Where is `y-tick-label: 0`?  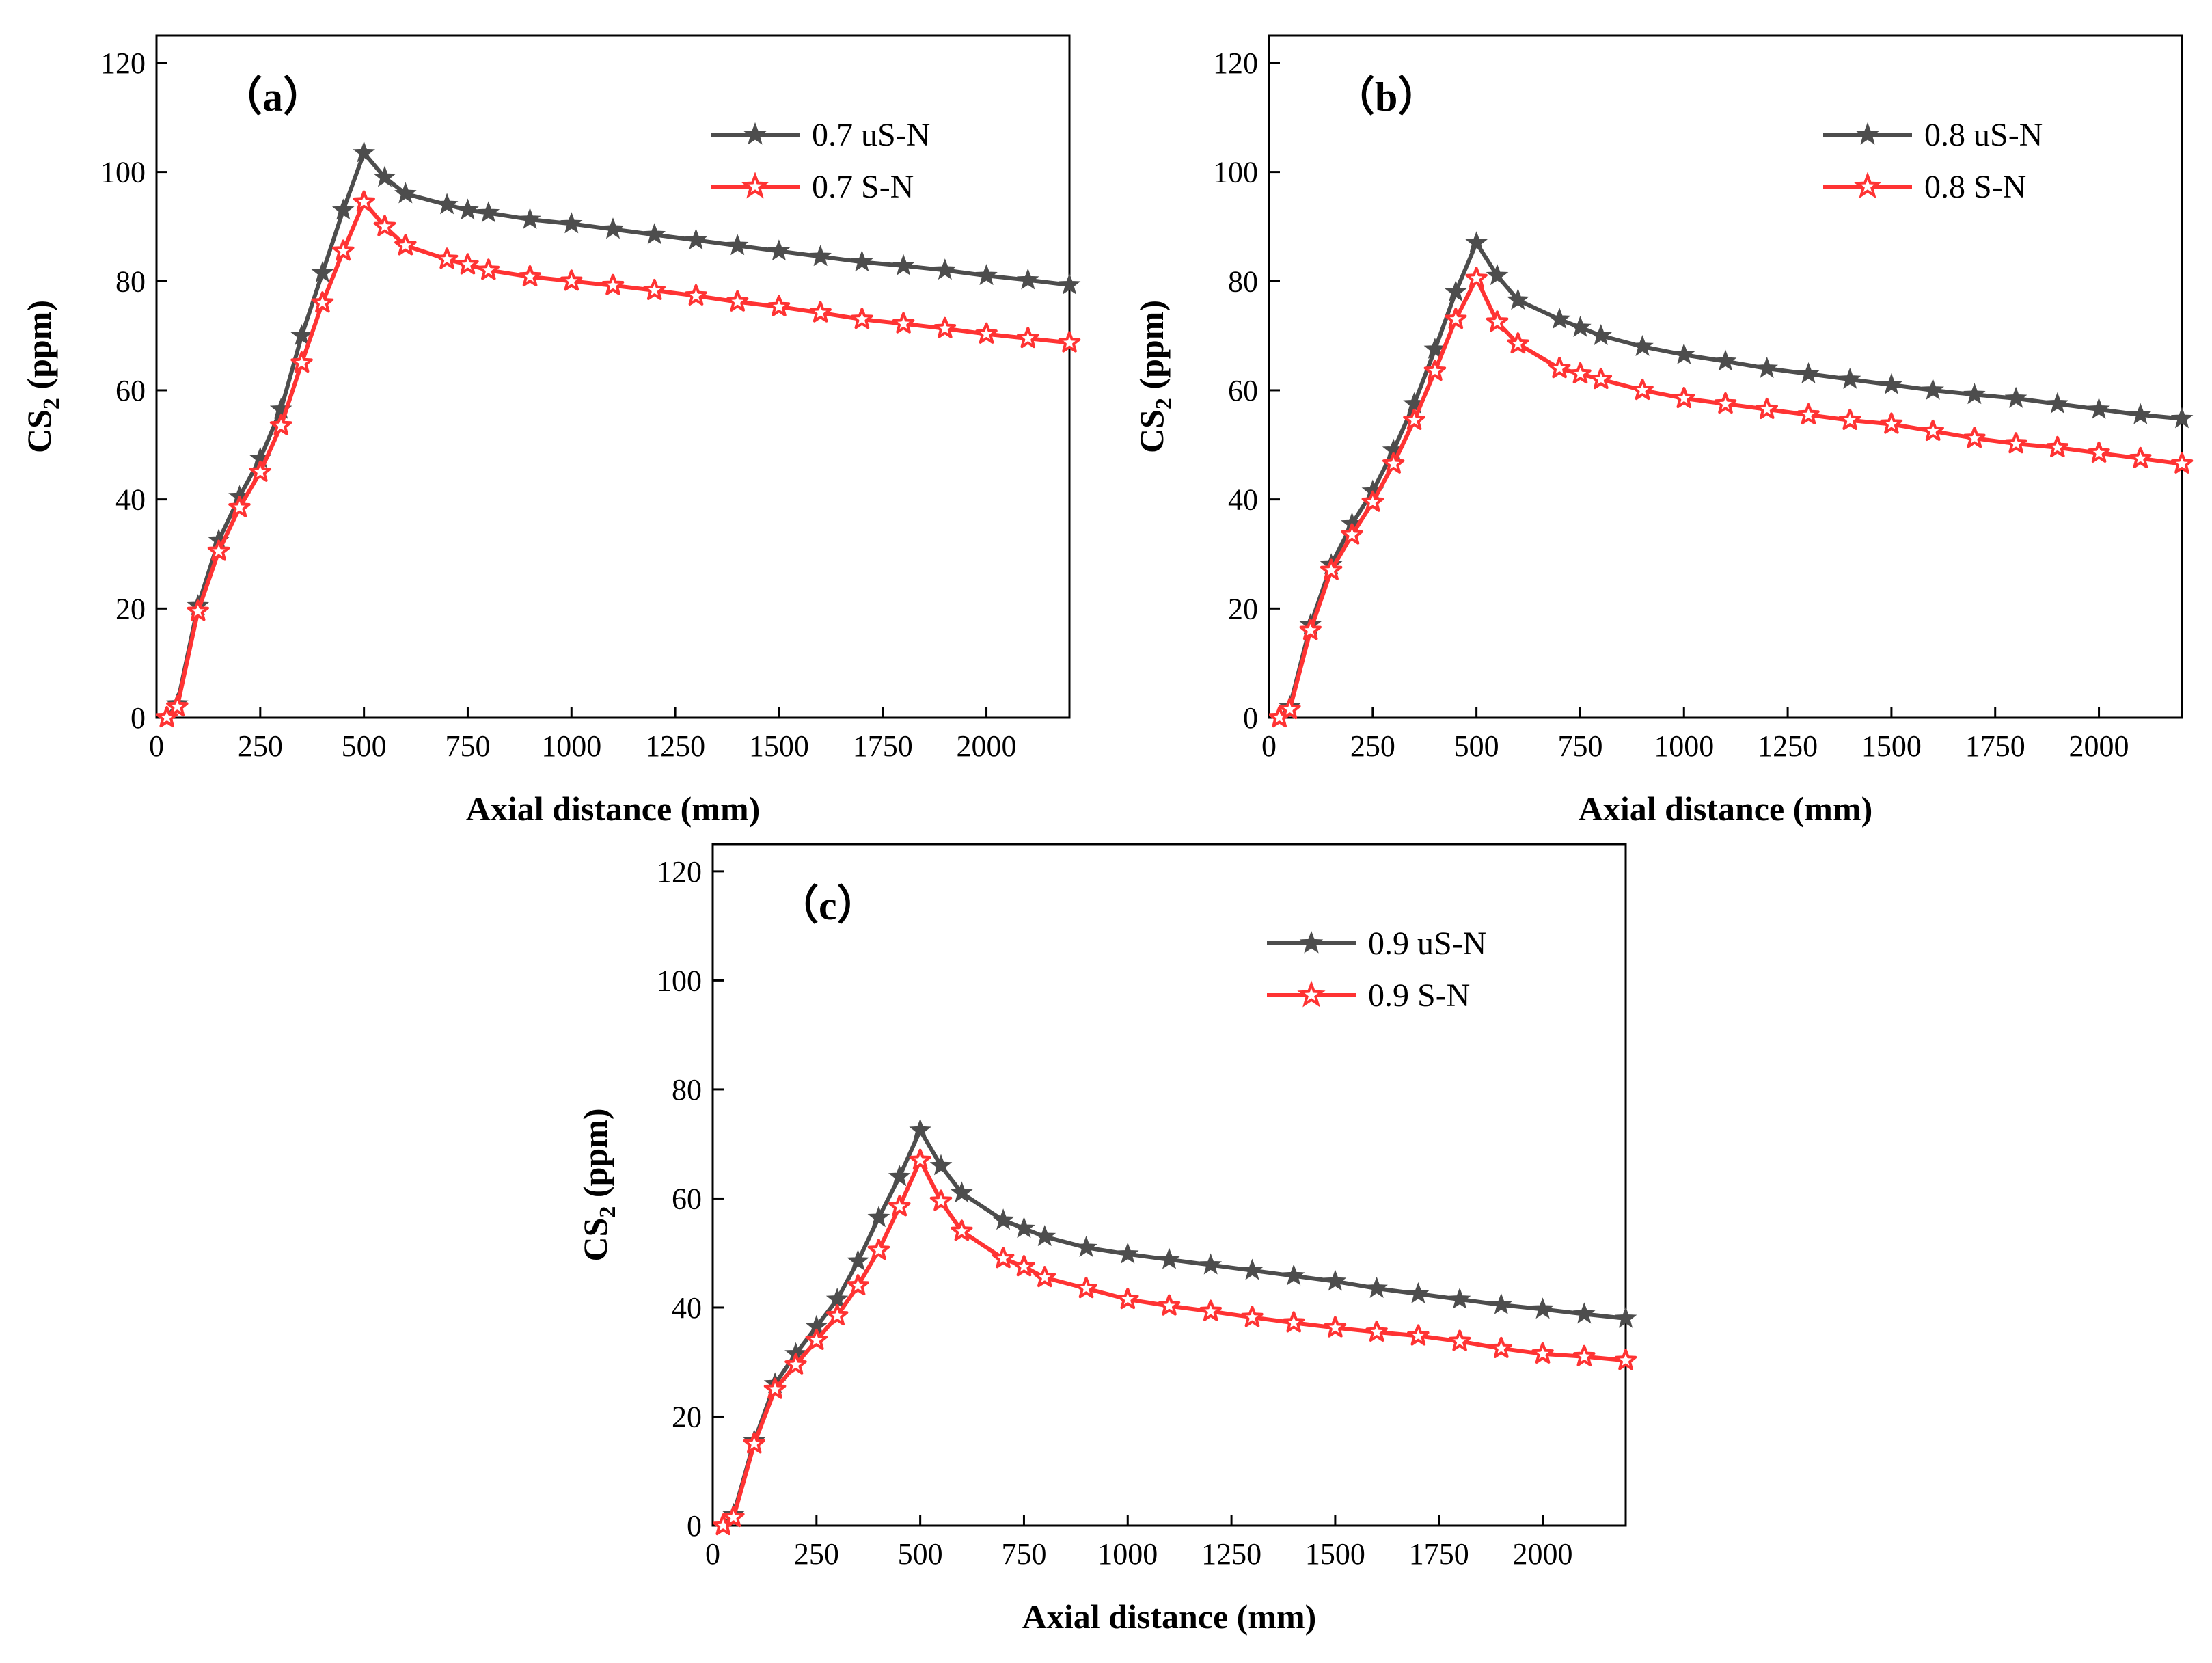
y-tick-label: 0 is located at coordinates (138, 718).